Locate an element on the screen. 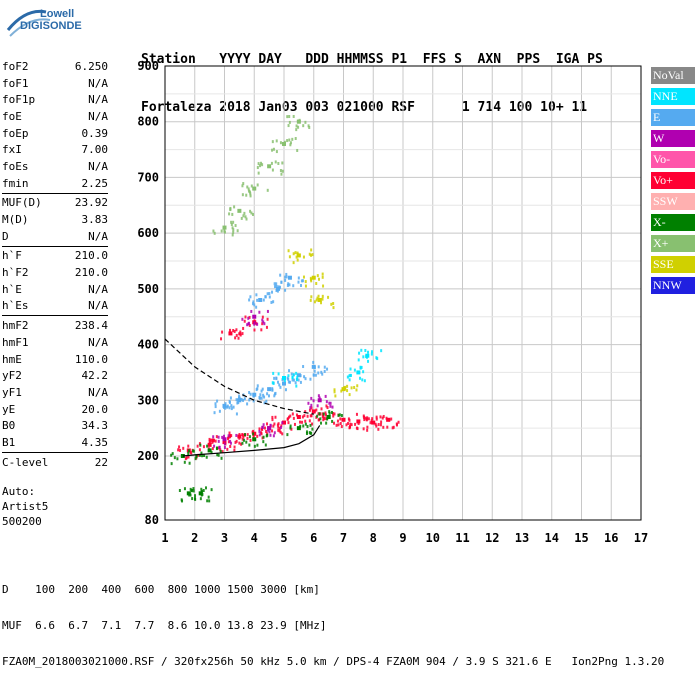 This screenshot has height=680, width=700. param-row: foF1 N/A is located at coordinates (55, 83).